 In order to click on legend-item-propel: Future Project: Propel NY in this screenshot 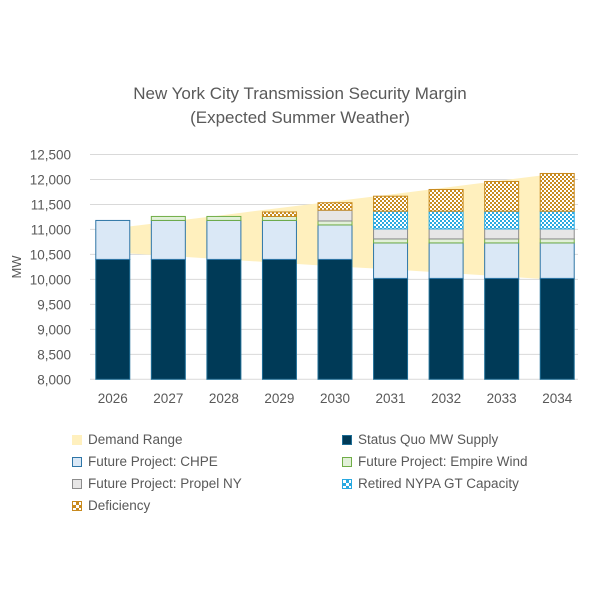, I will do `click(157, 483)`.